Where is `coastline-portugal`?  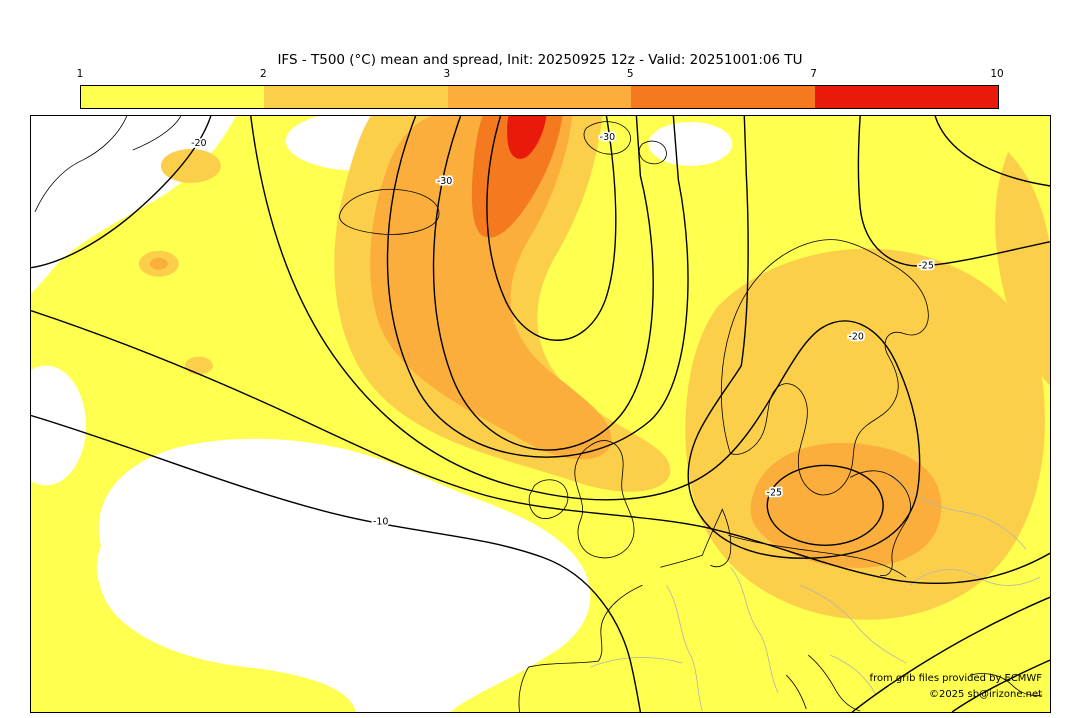 coastline-portugal is located at coordinates (523, 689).